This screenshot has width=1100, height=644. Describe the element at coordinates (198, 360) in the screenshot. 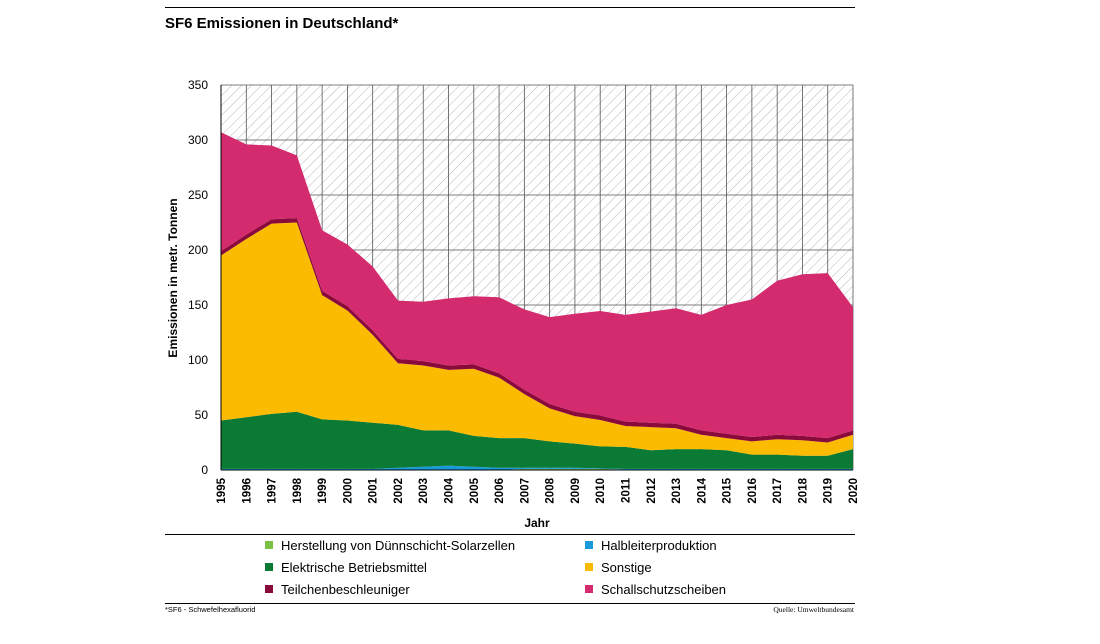

I see `y-tick-label: 100` at that location.